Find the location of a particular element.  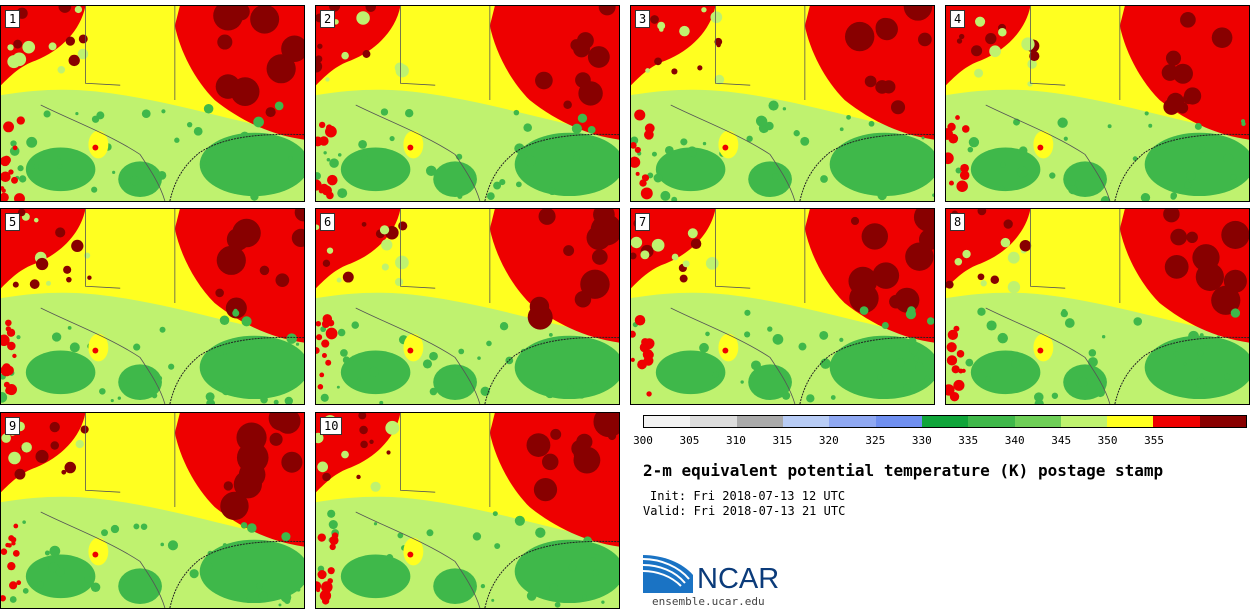

colorbar-tick-label: 340 is located at coordinates (1014, 440).